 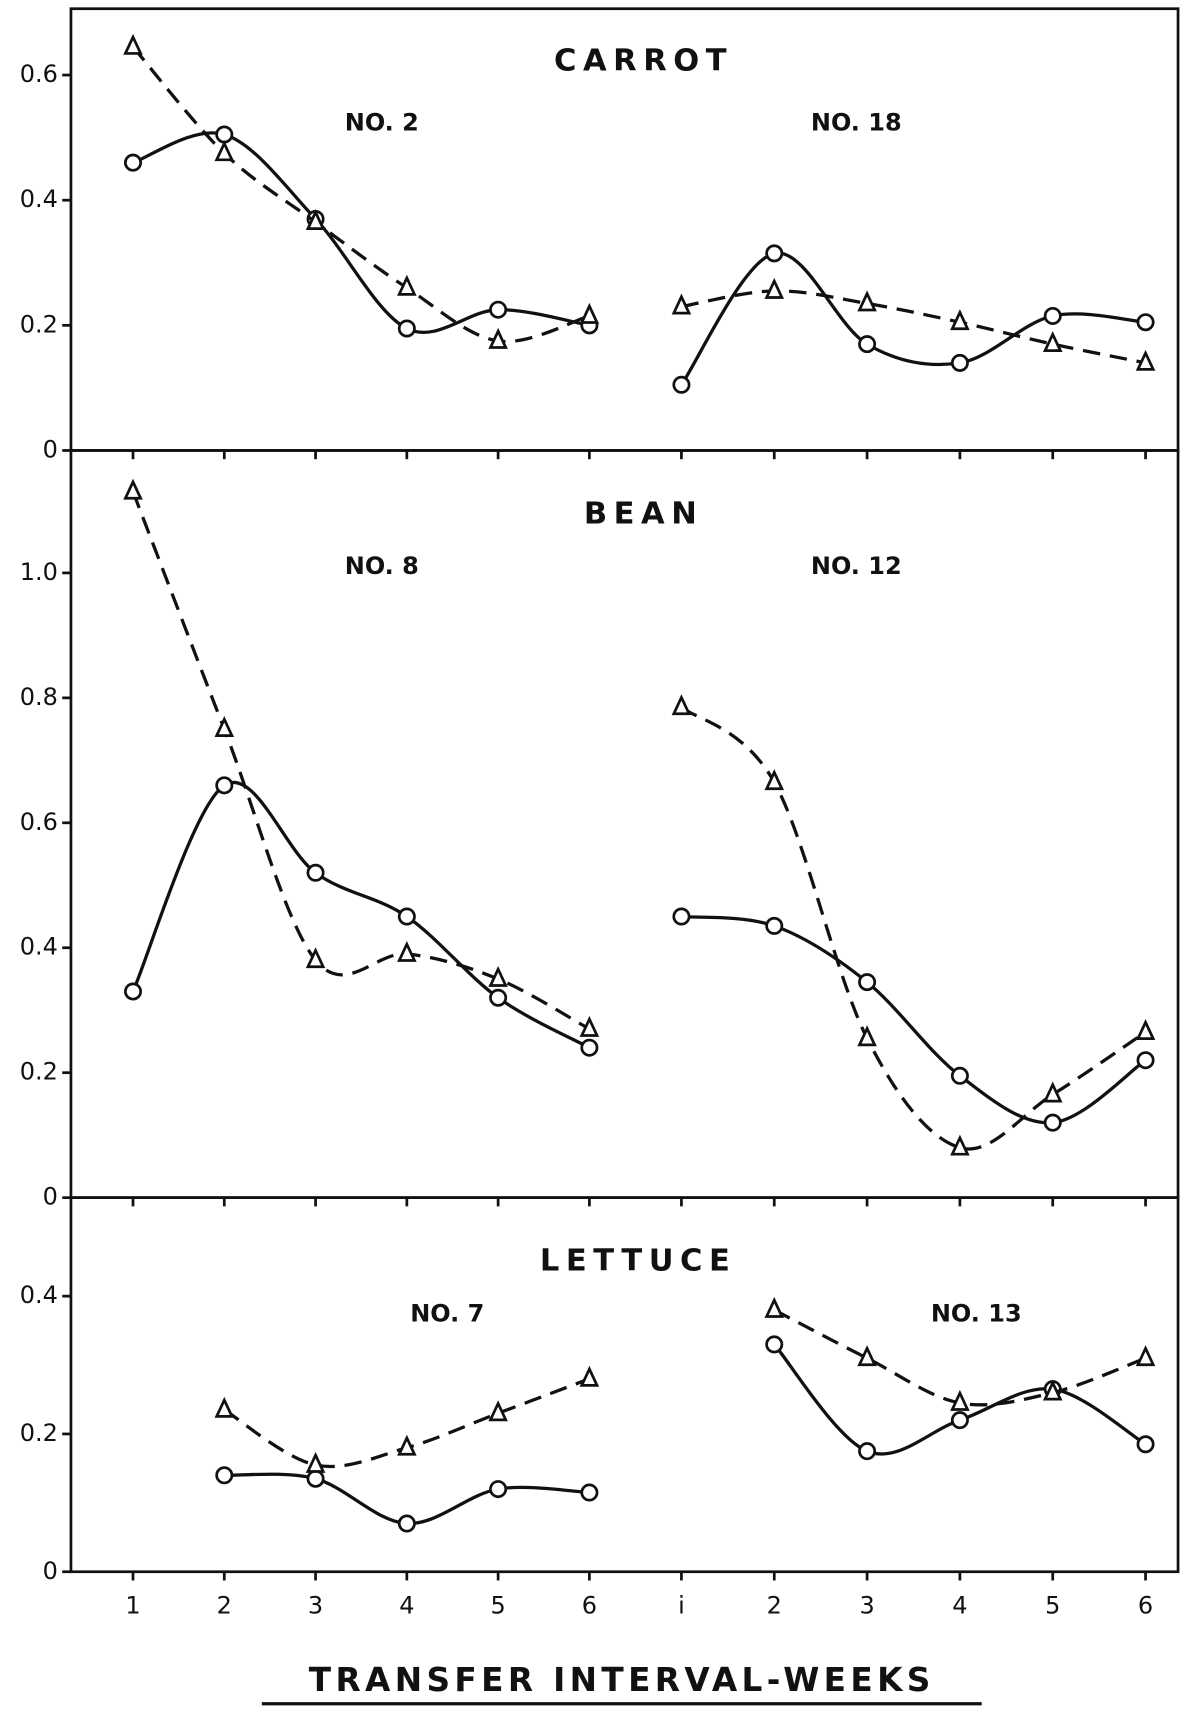 I want to click on group-label: NO. 18, so click(x=856, y=122).